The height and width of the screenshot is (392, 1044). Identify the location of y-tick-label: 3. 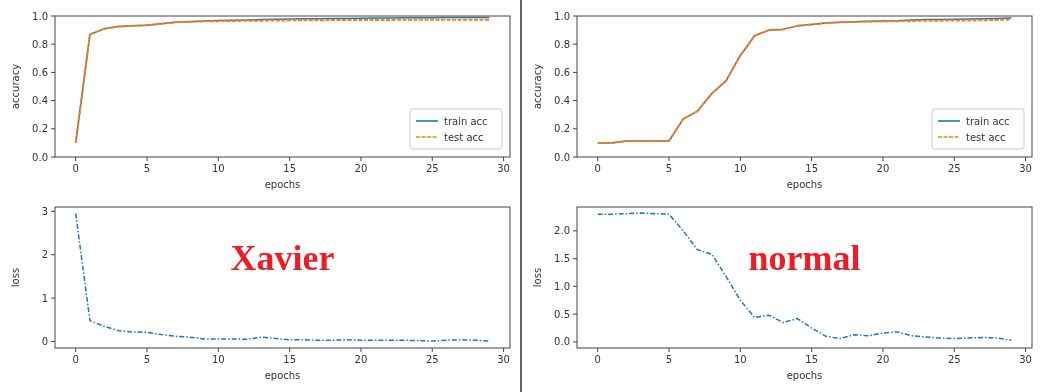
(44, 211).